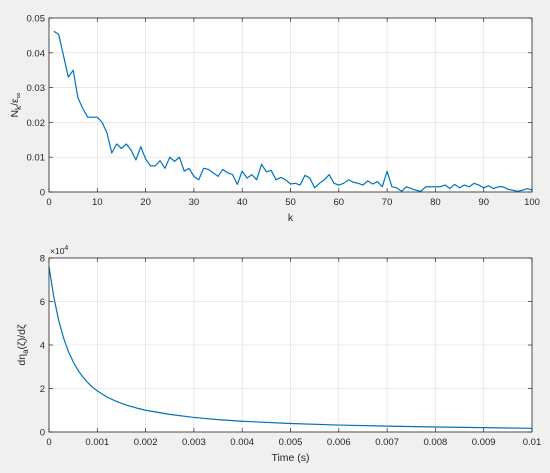  Describe the element at coordinates (48, 442) in the screenshot. I see `bottom-plot-x-tick-label: 0` at that location.